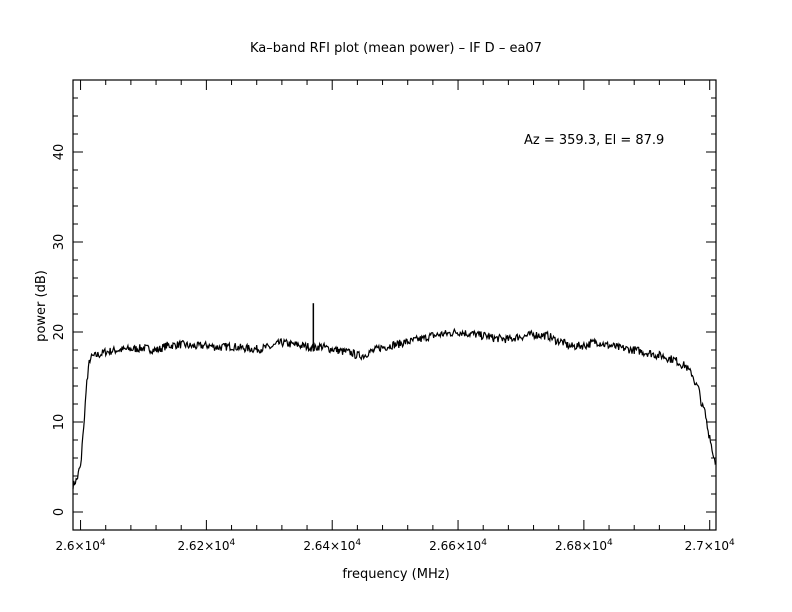 The width and height of the screenshot is (792, 612). Describe the element at coordinates (332, 545) in the screenshot. I see `x-tick-label: 2.64×104` at that location.